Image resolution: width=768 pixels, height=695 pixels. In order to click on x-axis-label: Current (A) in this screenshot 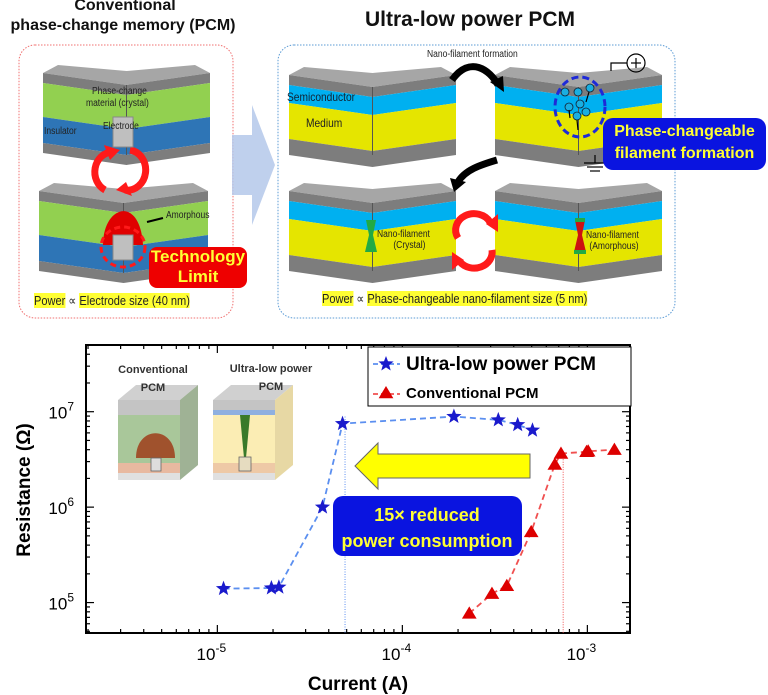, I will do `click(358, 684)`.